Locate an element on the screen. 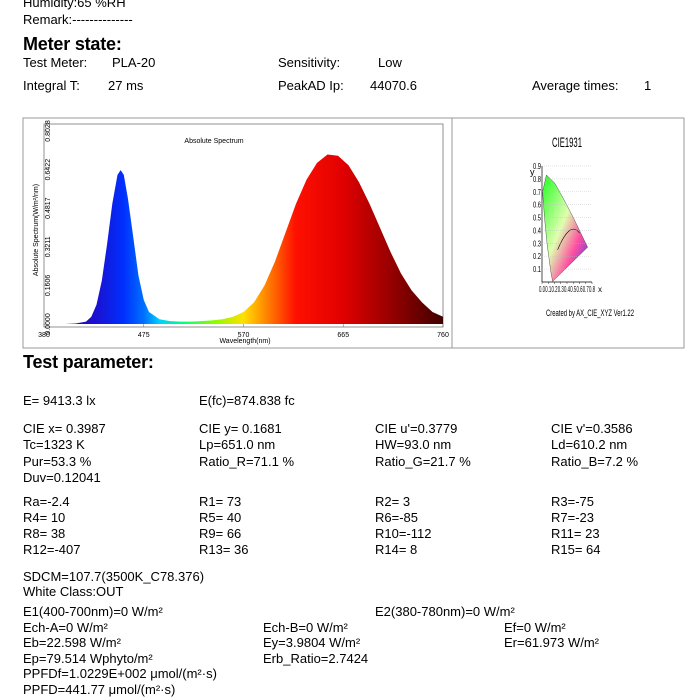 This screenshot has width=694, height=697. cie-locus is located at coordinates (565, 228).